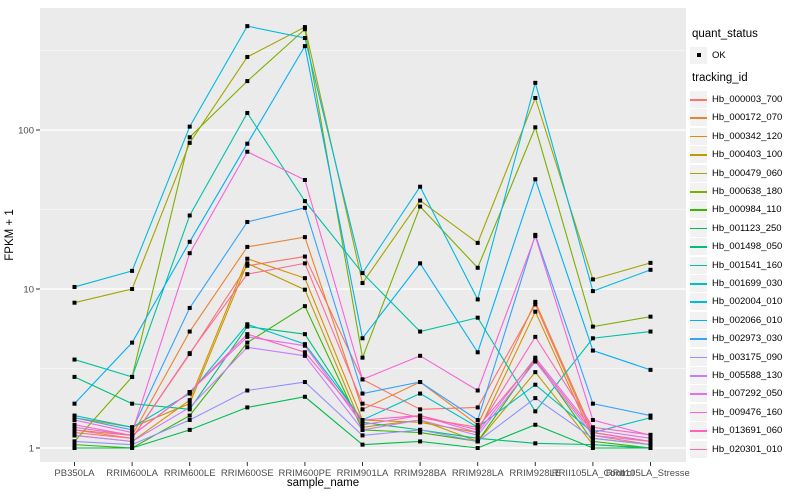  Describe the element at coordinates (745, 155) in the screenshot. I see `legend-item-Hb_000403_100: Hb_000403_100` at that location.